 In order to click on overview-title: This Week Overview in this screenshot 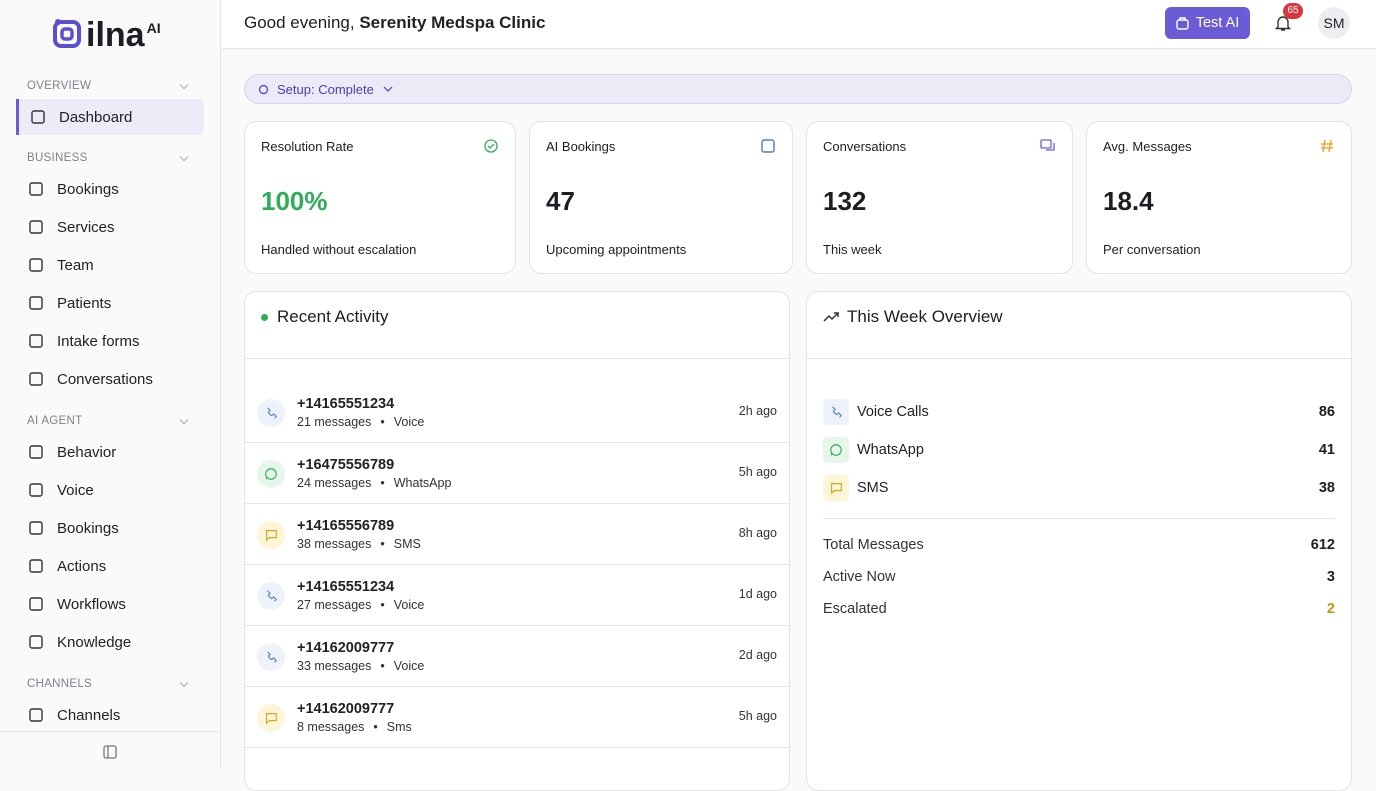, I will do `click(925, 316)`.